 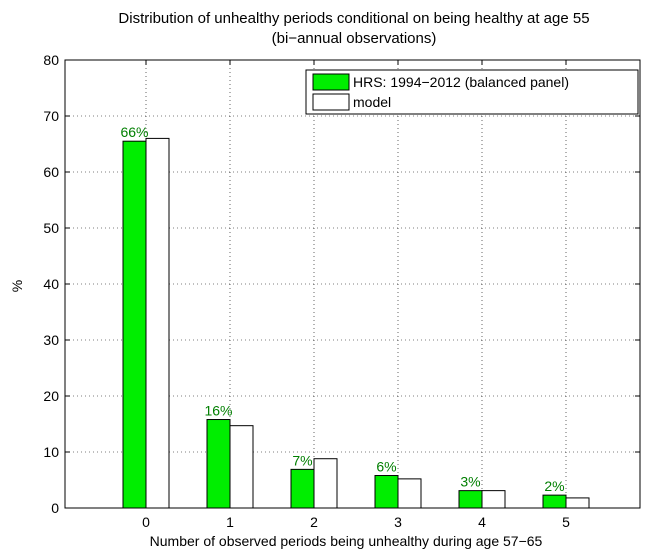 What do you see at coordinates (51, 452) in the screenshot?
I see `y-tick-label: 10` at bounding box center [51, 452].